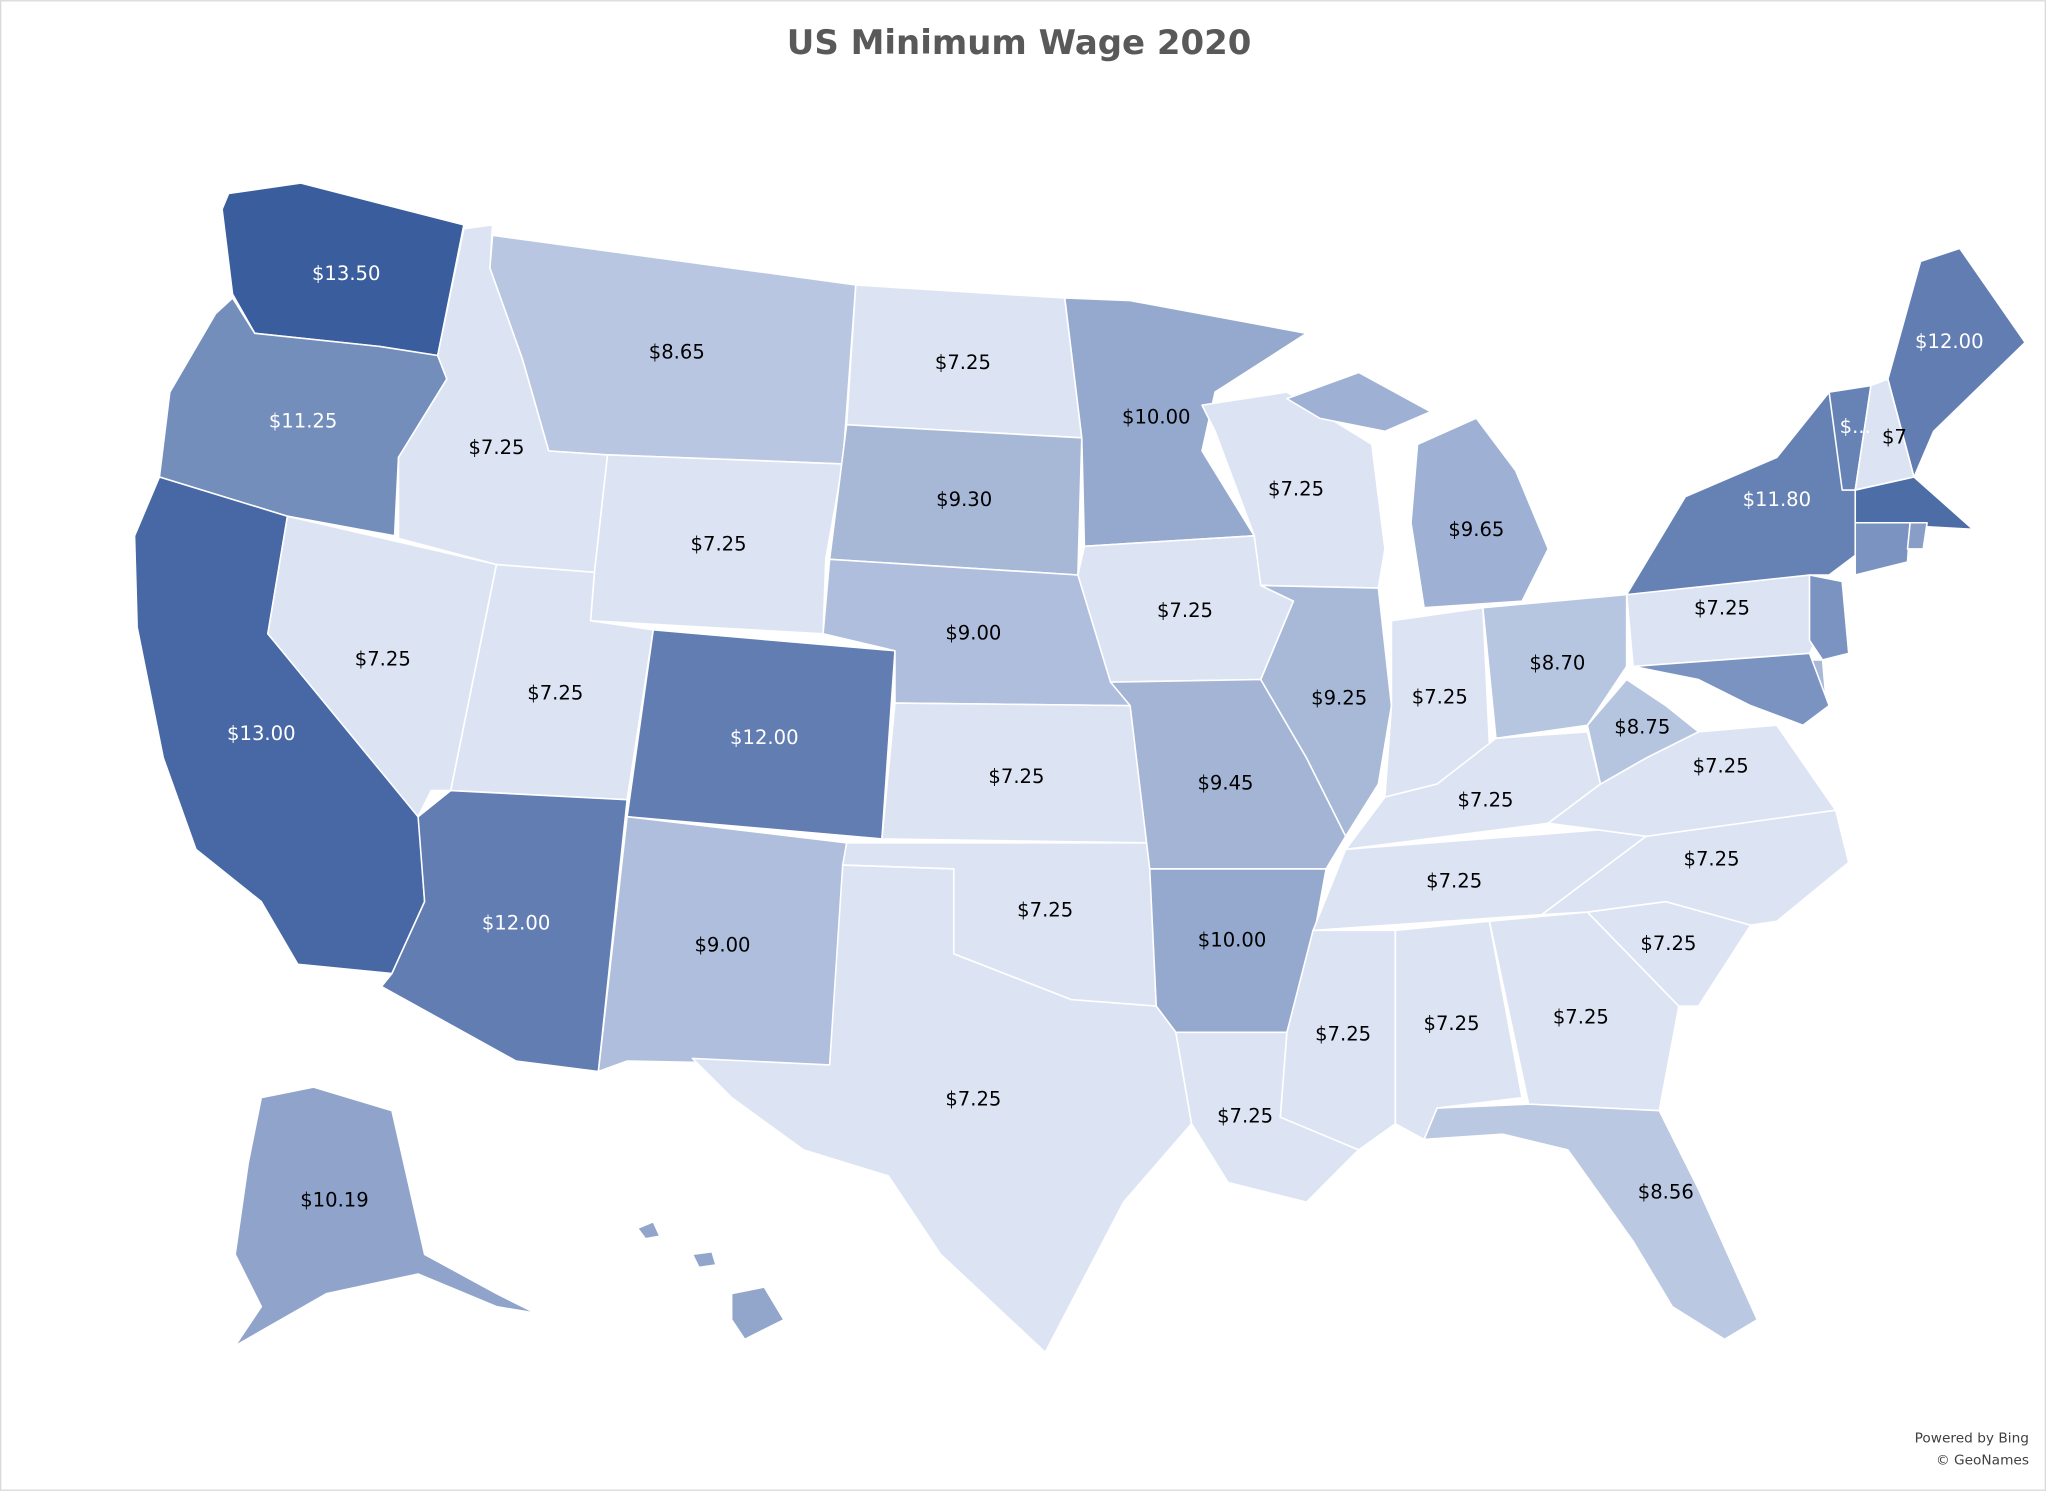 The image size is (2046, 1491). Describe the element at coordinates (1557, 662) in the screenshot. I see `value-label: $8.70` at that location.